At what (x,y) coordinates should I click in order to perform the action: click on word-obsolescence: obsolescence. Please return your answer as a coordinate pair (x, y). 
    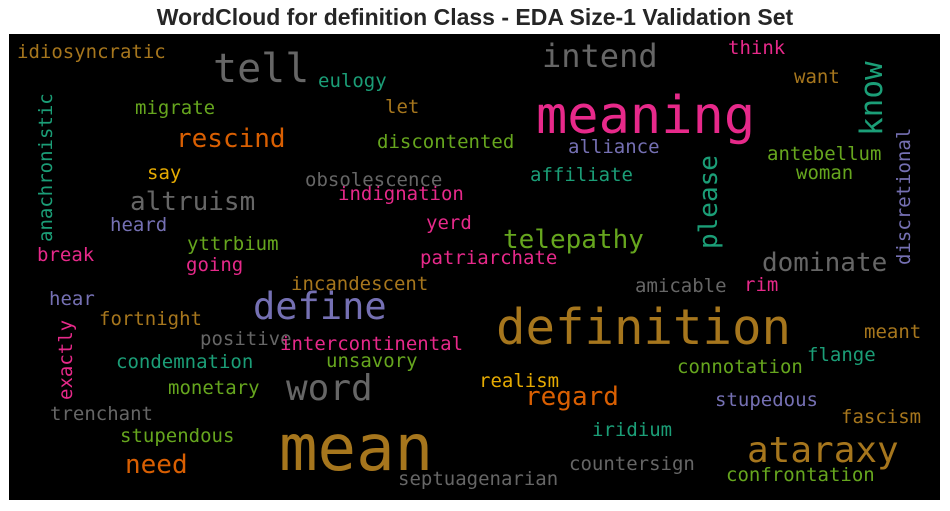
    Looking at the image, I should click on (374, 180).